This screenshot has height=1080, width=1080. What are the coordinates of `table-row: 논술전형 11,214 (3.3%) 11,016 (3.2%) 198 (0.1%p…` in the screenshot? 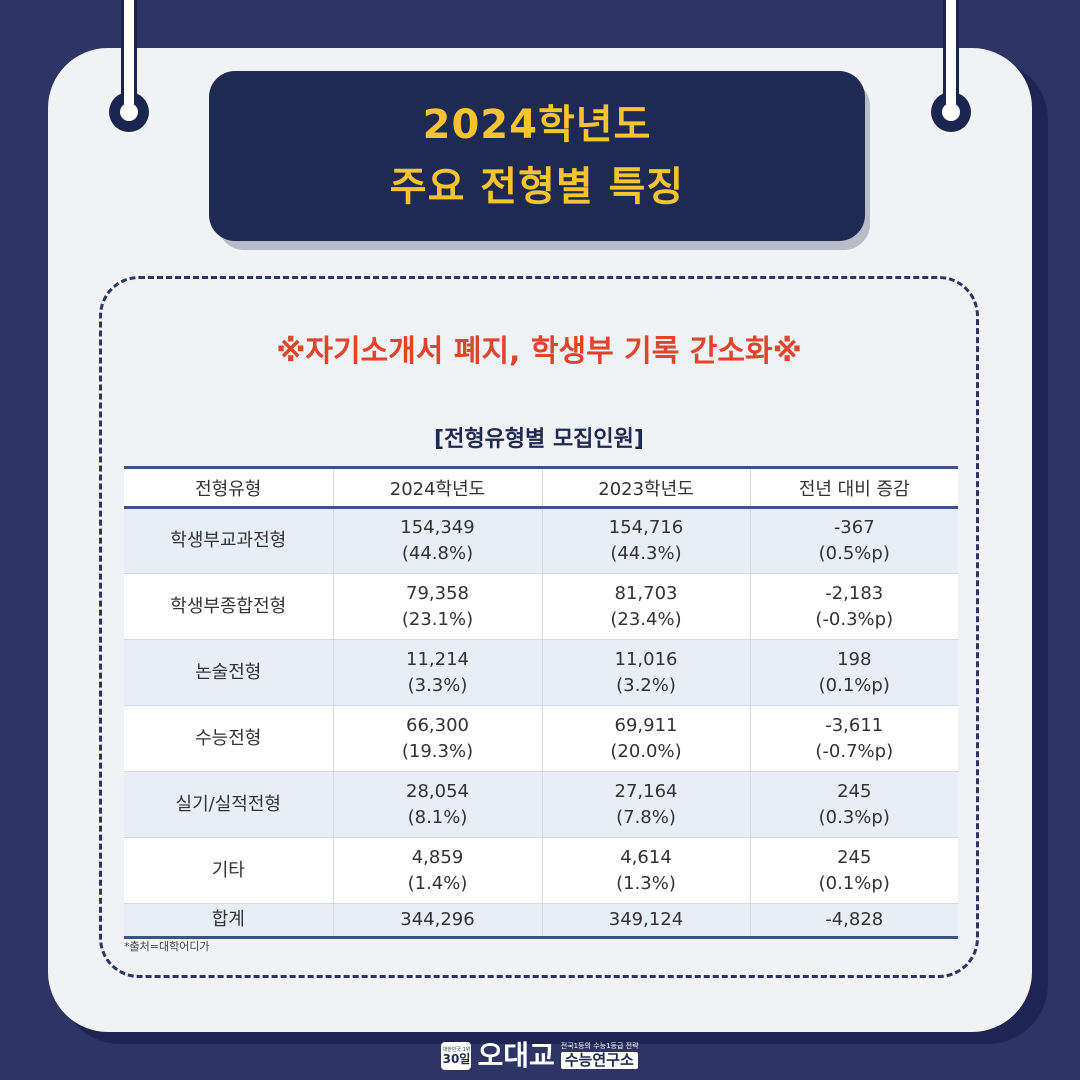 It's located at (541, 672).